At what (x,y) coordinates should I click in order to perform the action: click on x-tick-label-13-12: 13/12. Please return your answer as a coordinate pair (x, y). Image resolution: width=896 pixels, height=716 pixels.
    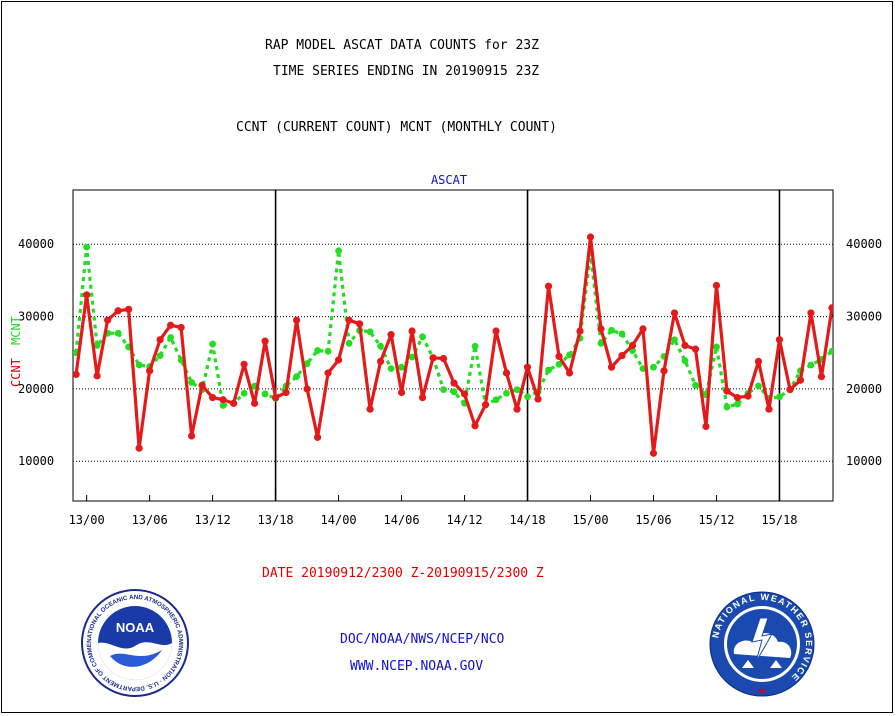
    Looking at the image, I should click on (213, 520).